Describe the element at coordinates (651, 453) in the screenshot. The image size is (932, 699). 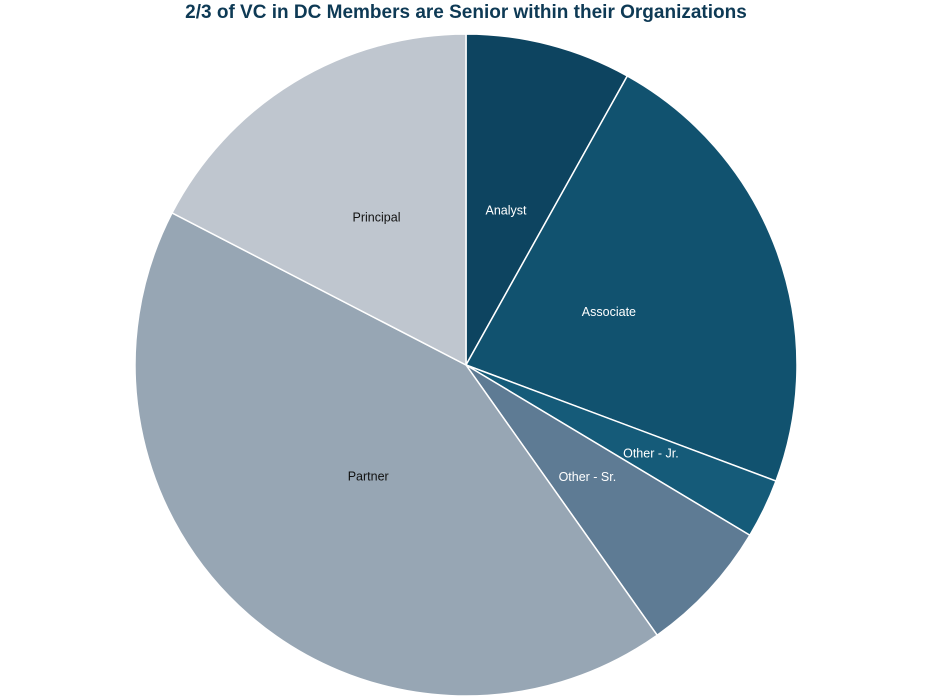
I see `slice-label-other-jr: Other - Jr.` at that location.